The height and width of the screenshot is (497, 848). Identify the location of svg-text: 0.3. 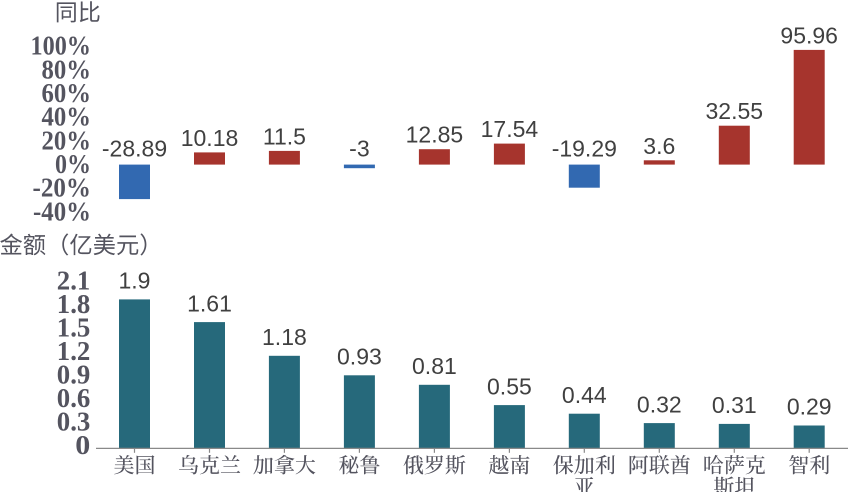
(74, 421).